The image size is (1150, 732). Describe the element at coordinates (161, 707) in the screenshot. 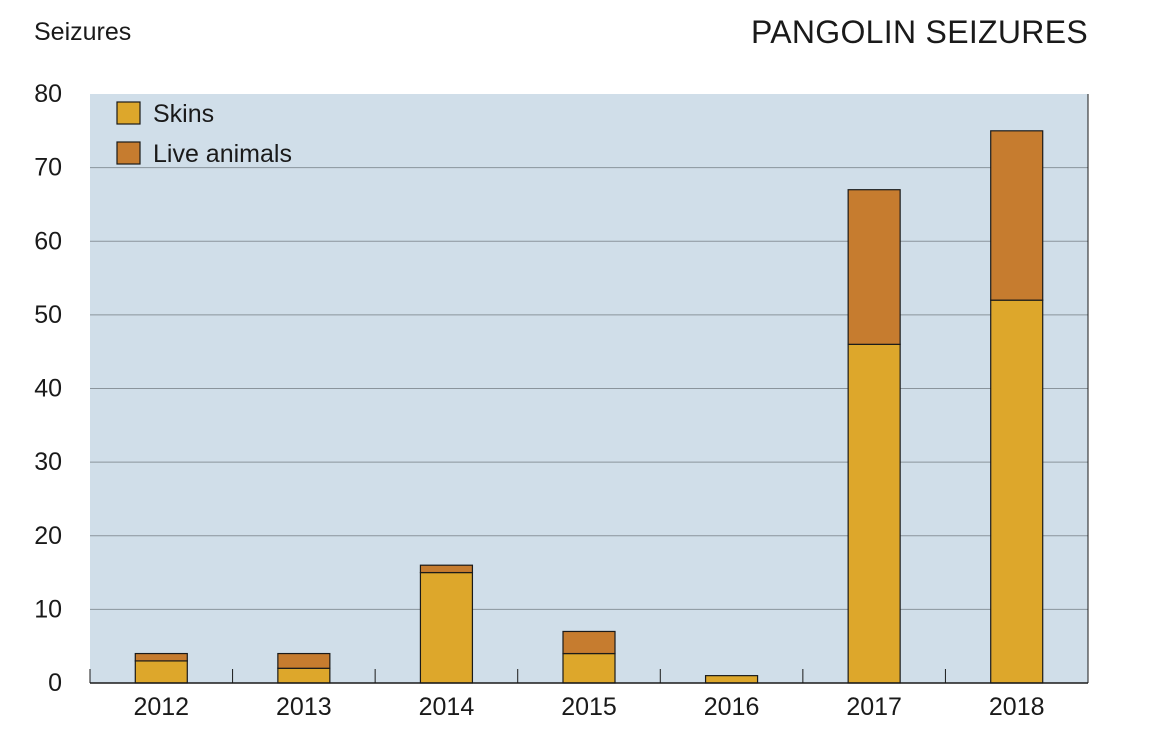

I see `x-tick-label: 2012` at that location.